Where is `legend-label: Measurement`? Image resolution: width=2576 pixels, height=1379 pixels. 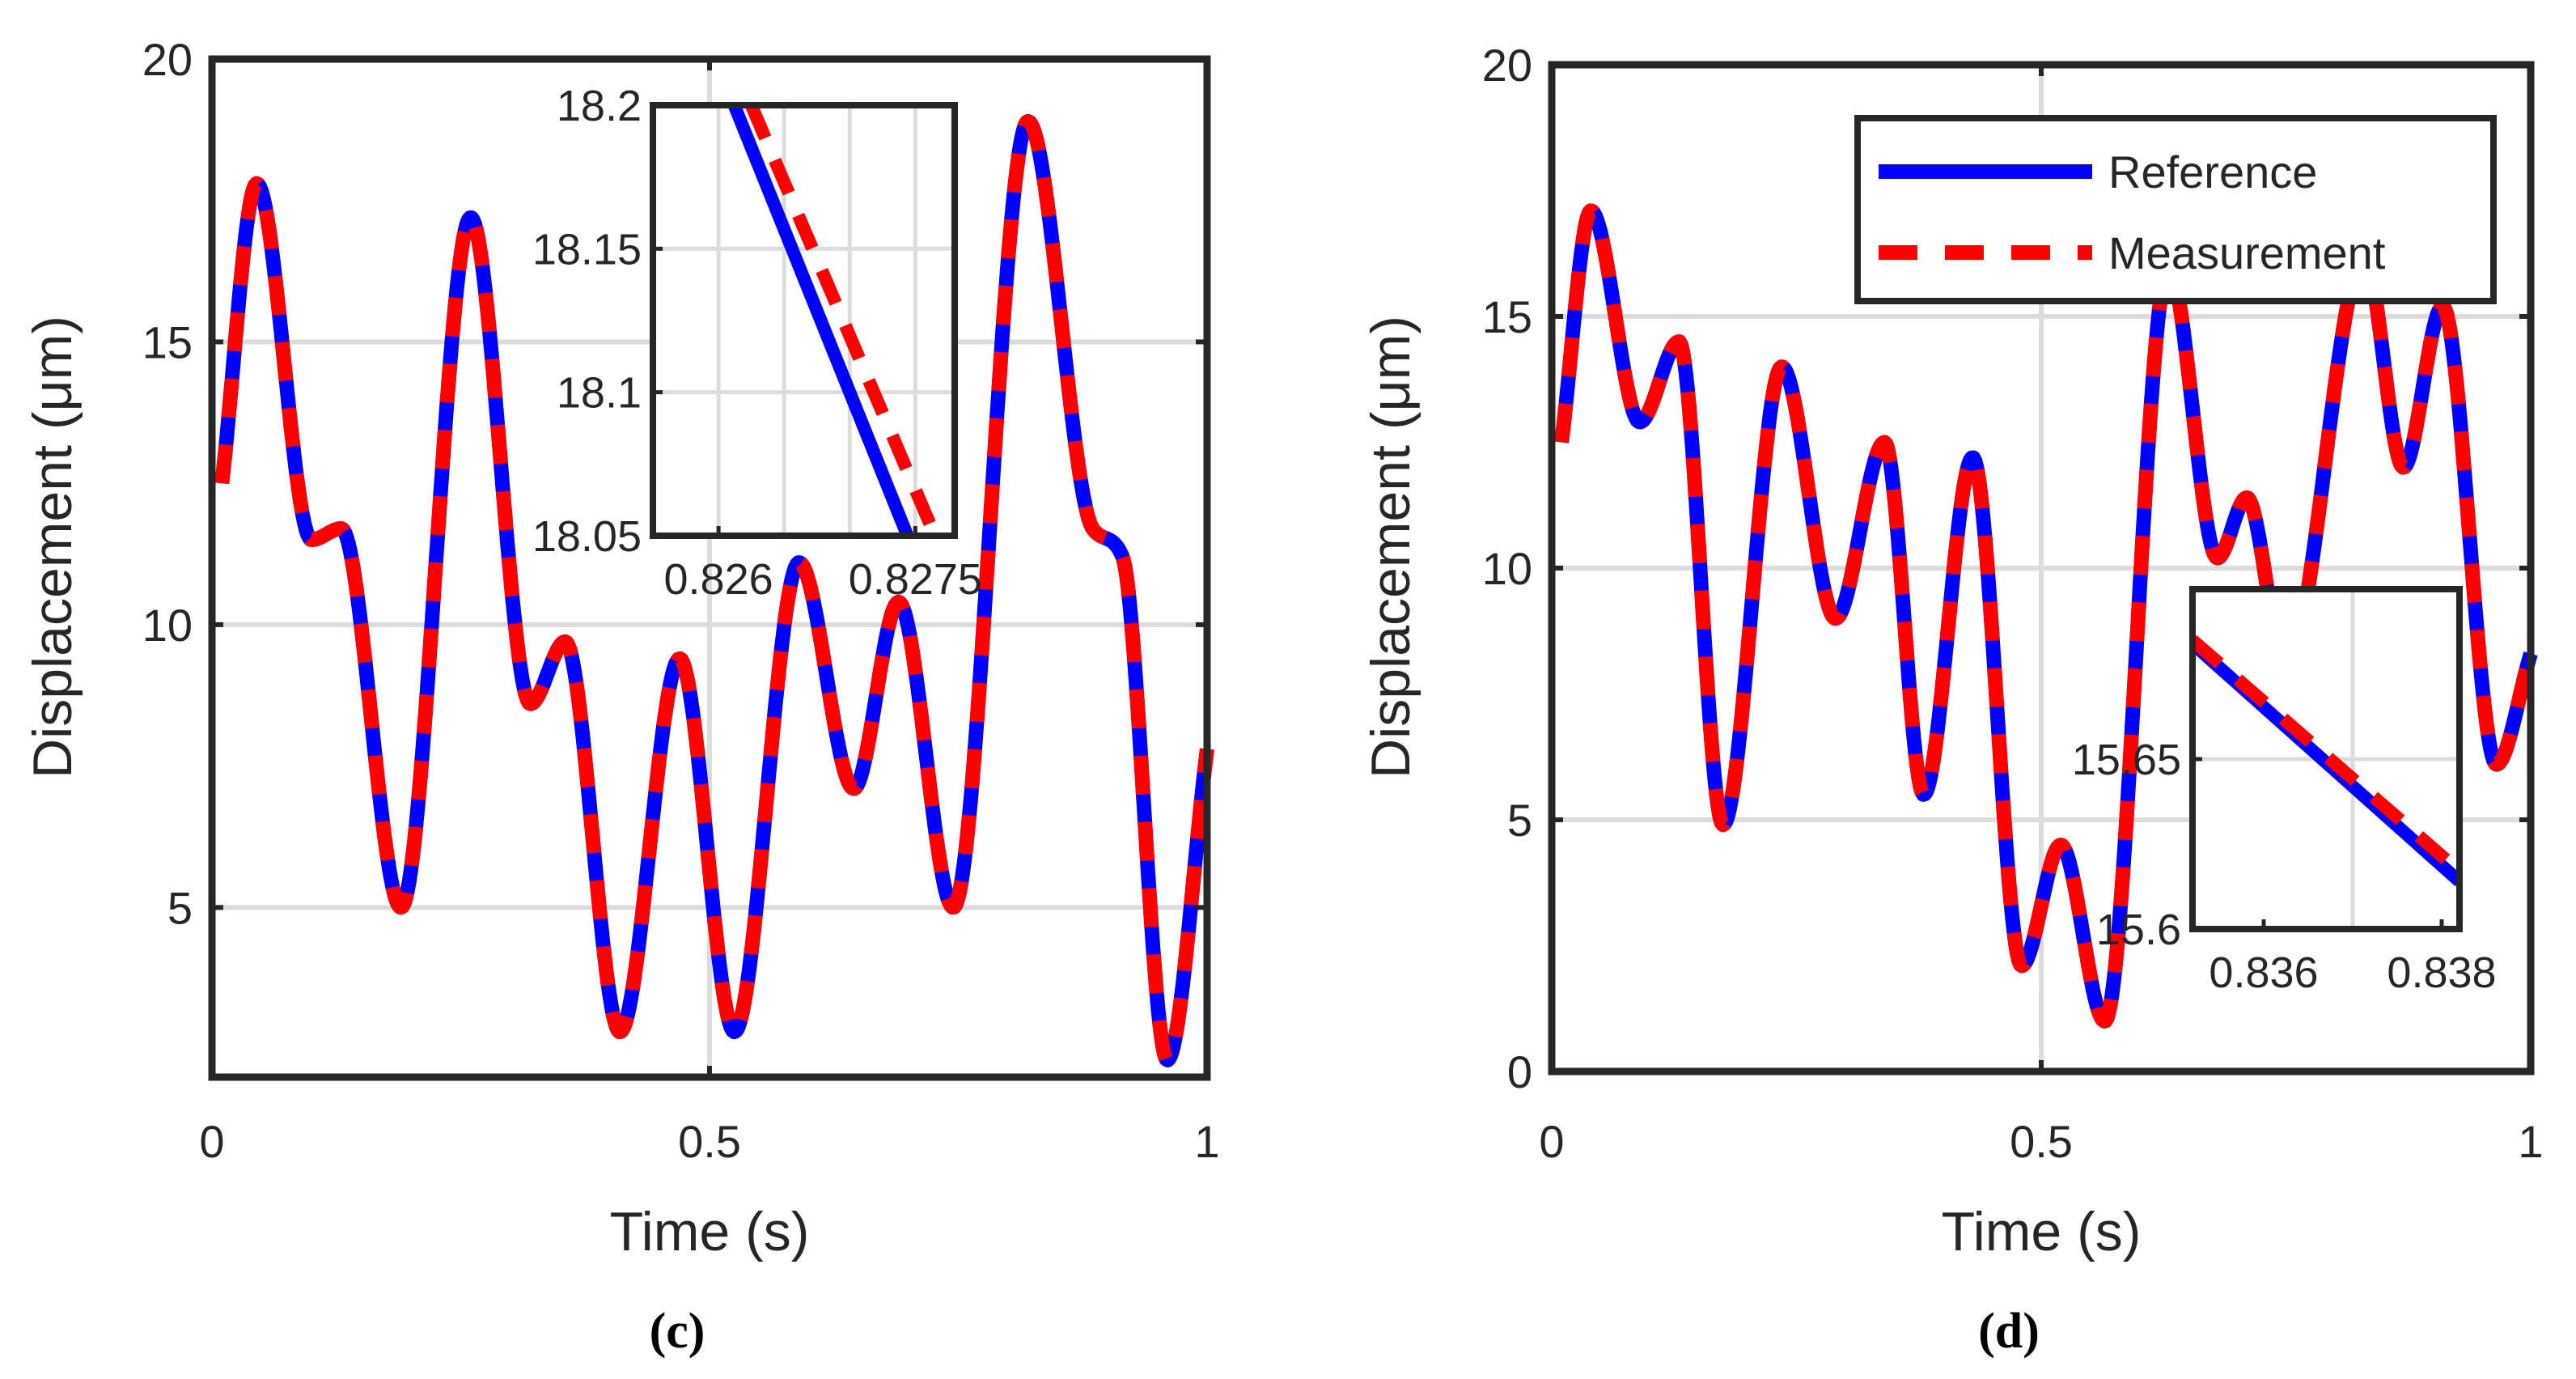
legend-label: Measurement is located at coordinates (2247, 252).